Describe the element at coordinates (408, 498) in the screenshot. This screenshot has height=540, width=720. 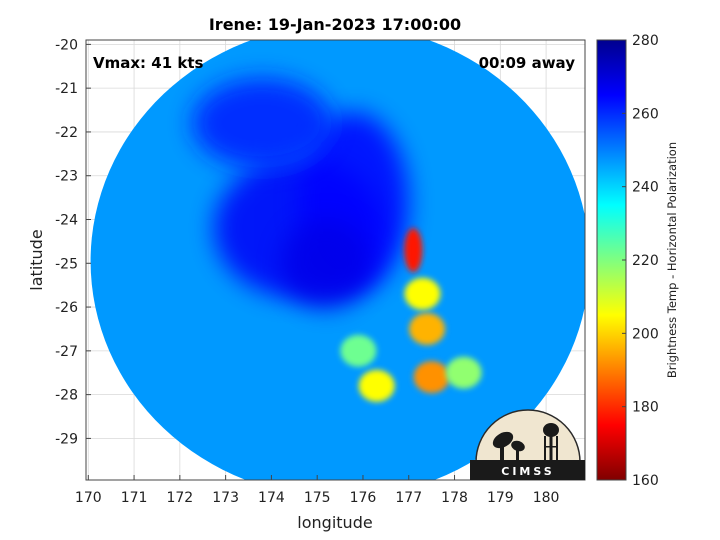
I see `x-tick-label: 177` at that location.